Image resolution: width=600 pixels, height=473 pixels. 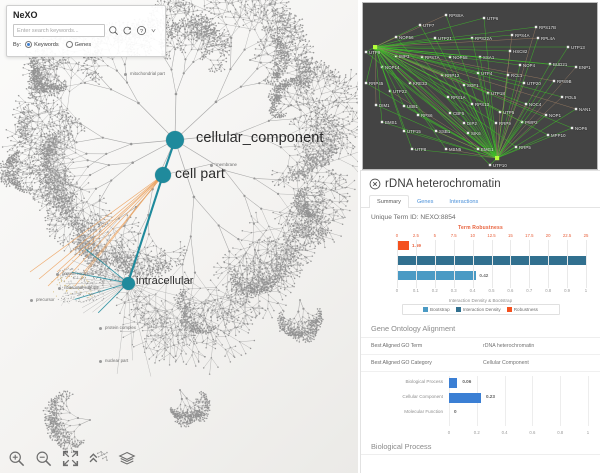 I want to click on gene-label: UB81, so click(x=413, y=106).